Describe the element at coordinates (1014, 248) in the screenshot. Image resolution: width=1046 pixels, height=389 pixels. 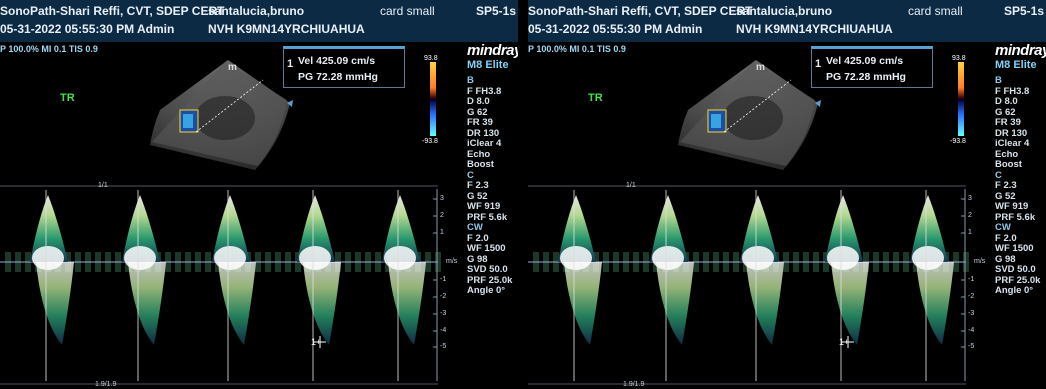
I see `cw-mode-setting: WF 1500` at that location.